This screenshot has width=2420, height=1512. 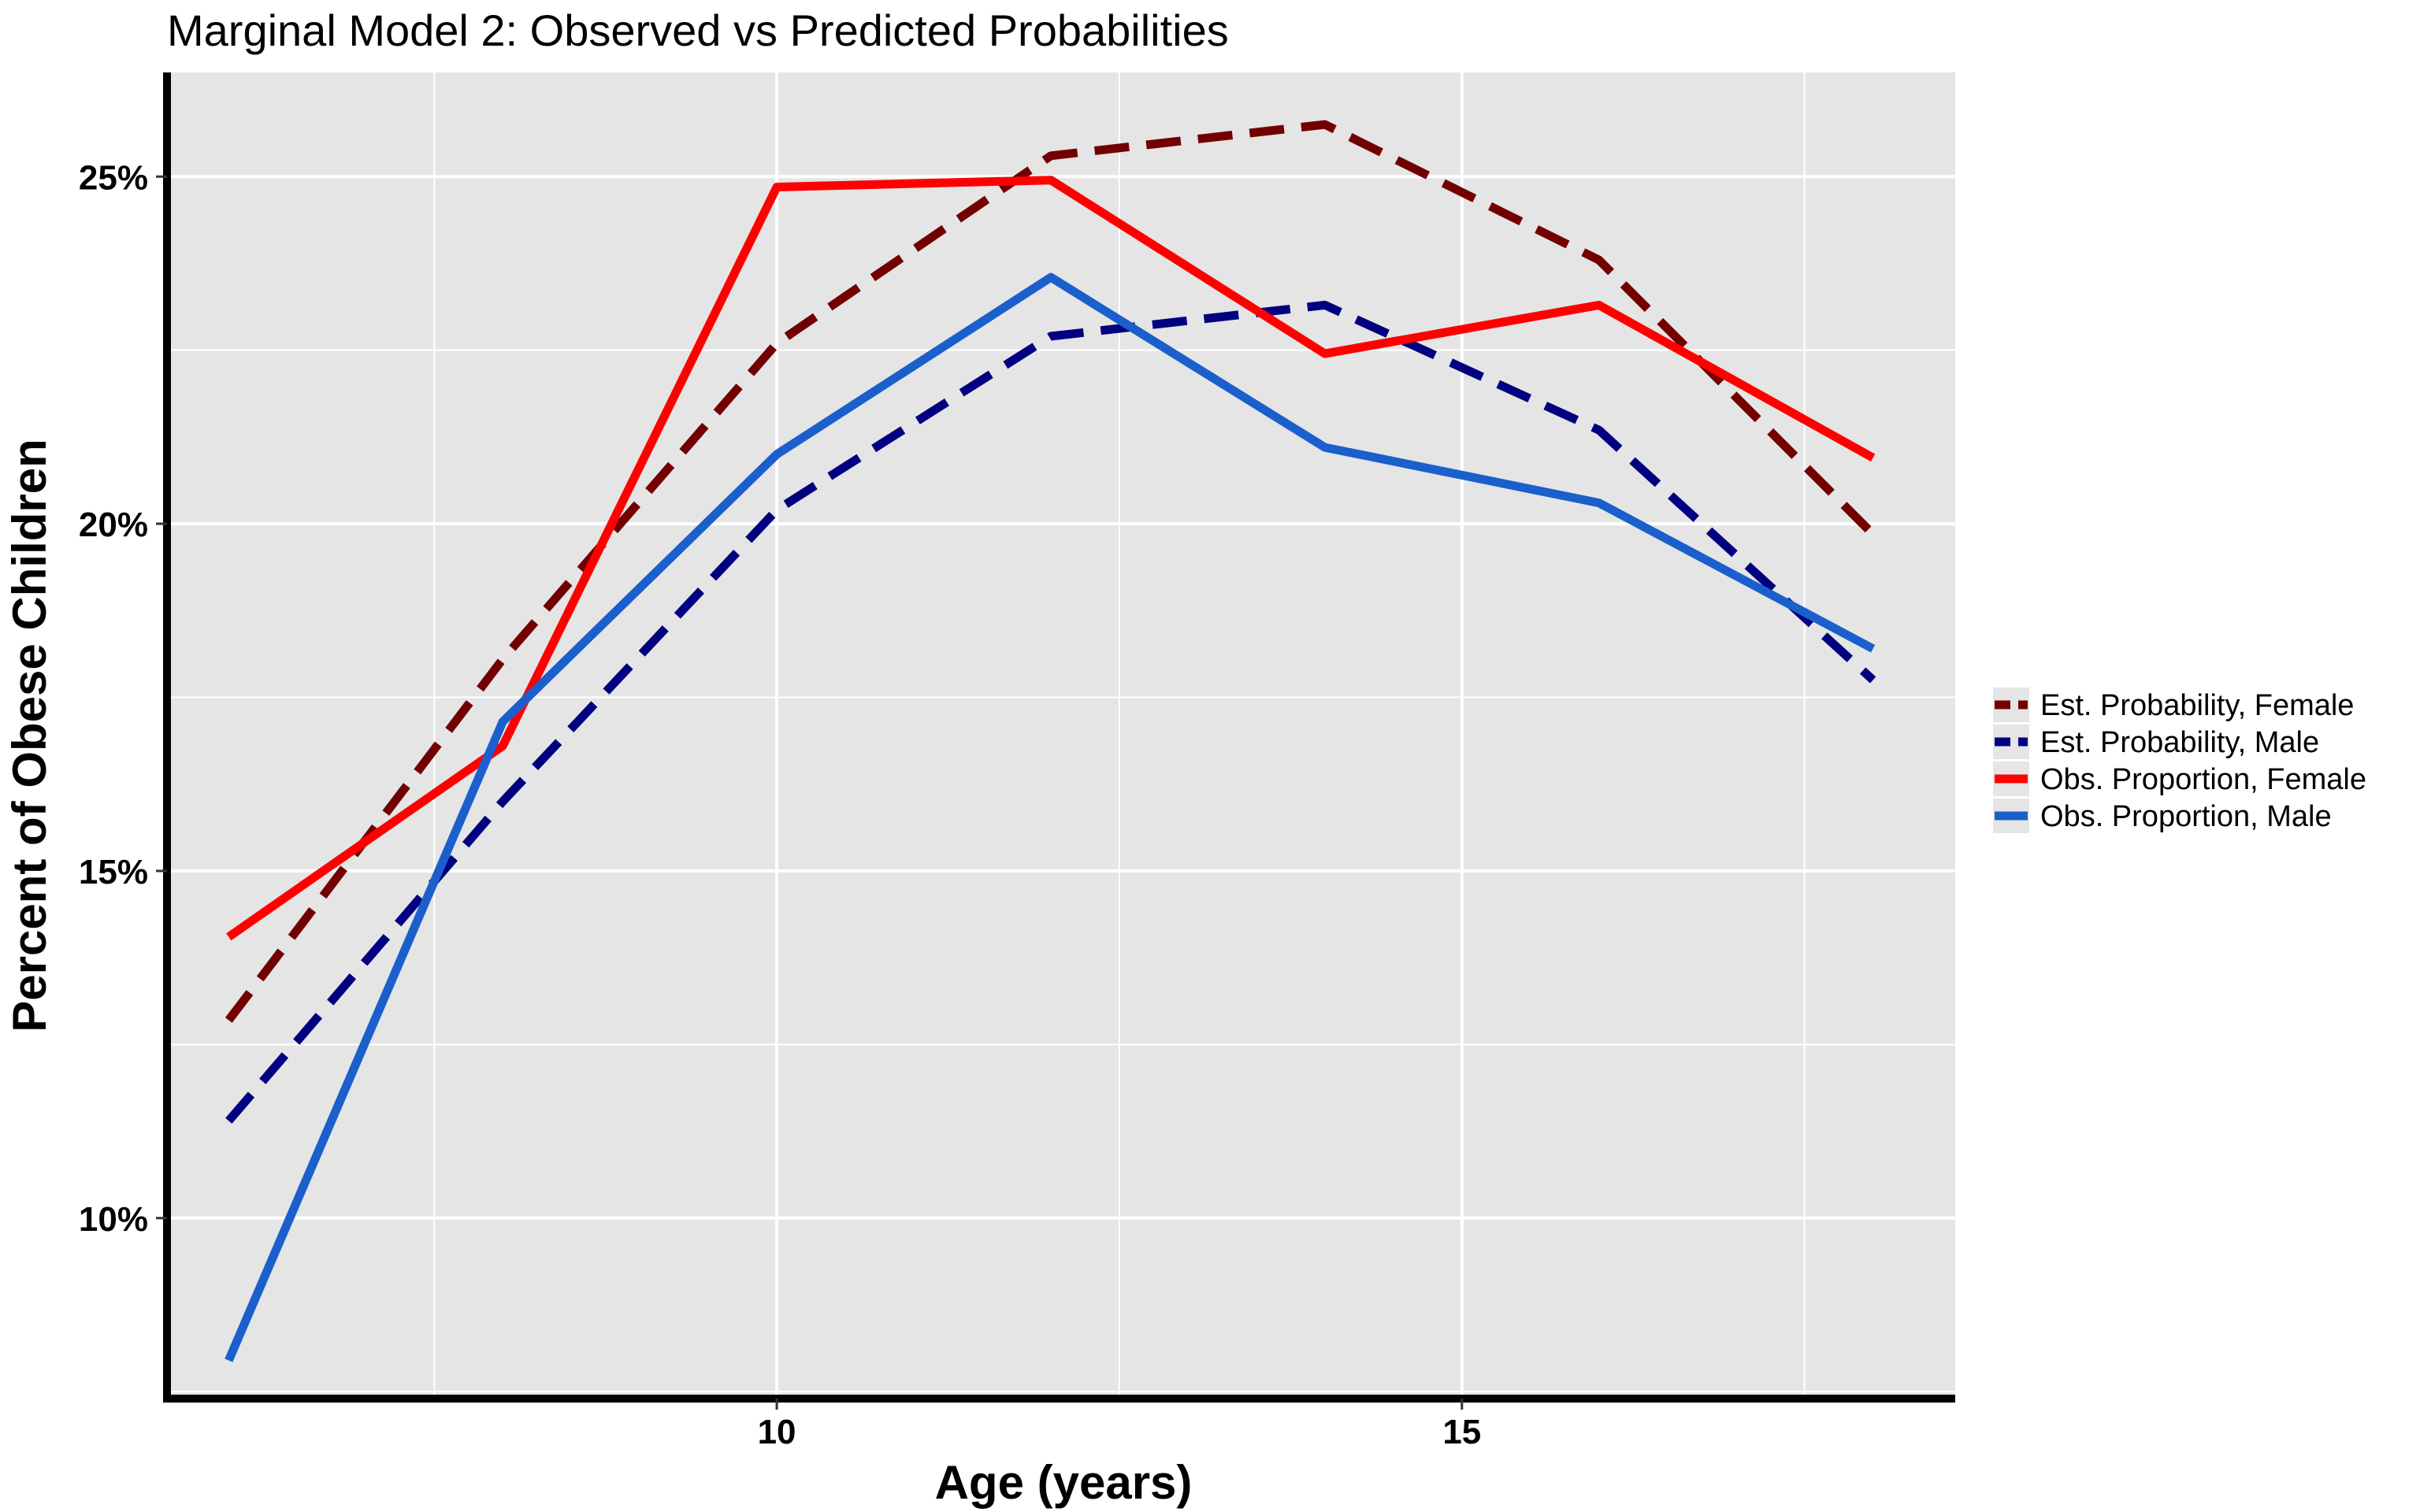 I want to click on legend-label: Obs. Proportion, Male, so click(x=2186, y=816).